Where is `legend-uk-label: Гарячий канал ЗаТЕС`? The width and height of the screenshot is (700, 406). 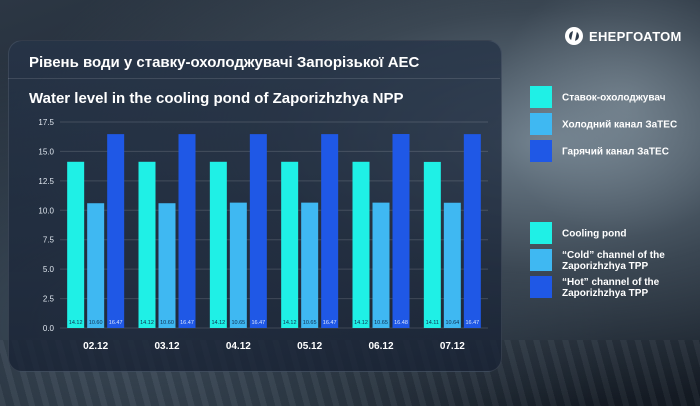 legend-uk-label: Гарячий канал ЗаТЕС is located at coordinates (615, 152).